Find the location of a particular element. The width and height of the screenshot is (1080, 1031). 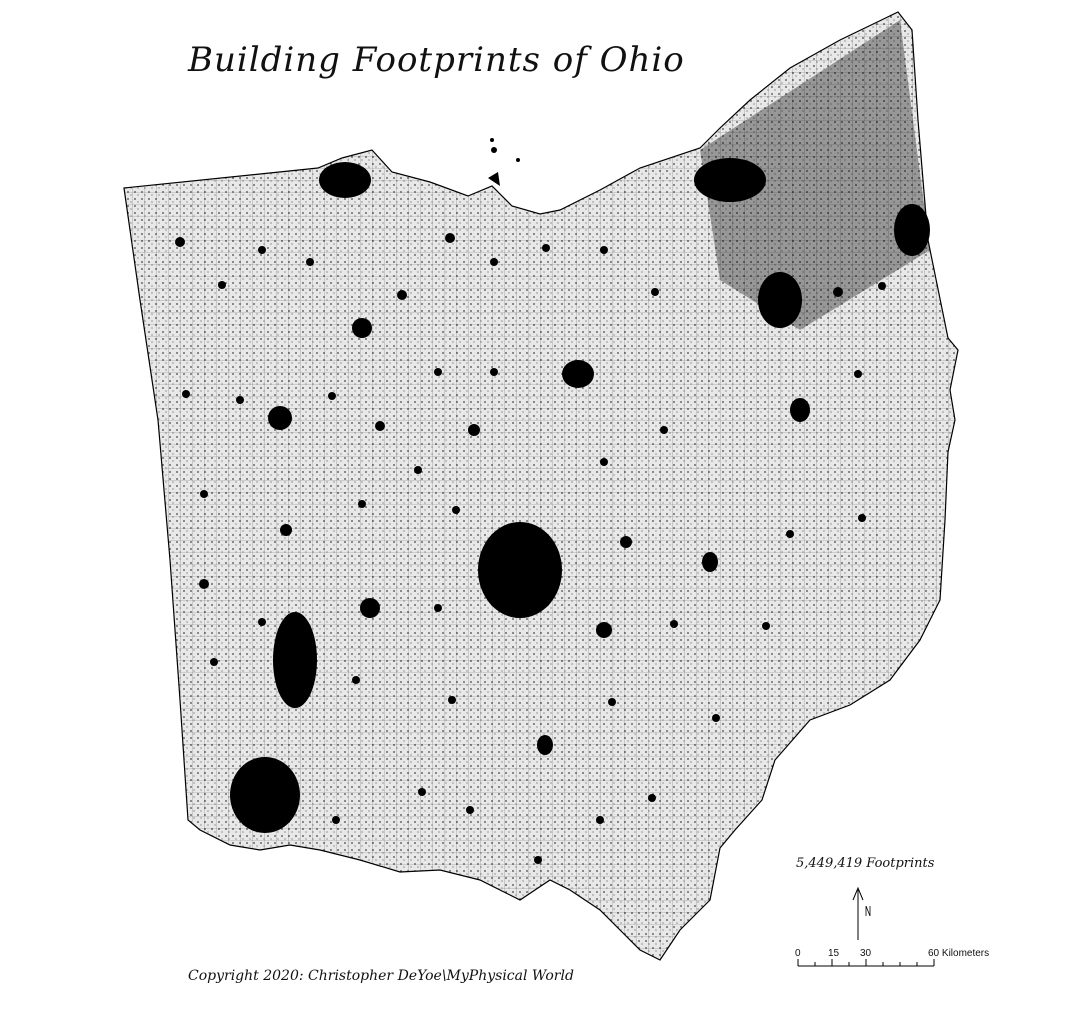

findlay-cluster is located at coordinates (362, 328).